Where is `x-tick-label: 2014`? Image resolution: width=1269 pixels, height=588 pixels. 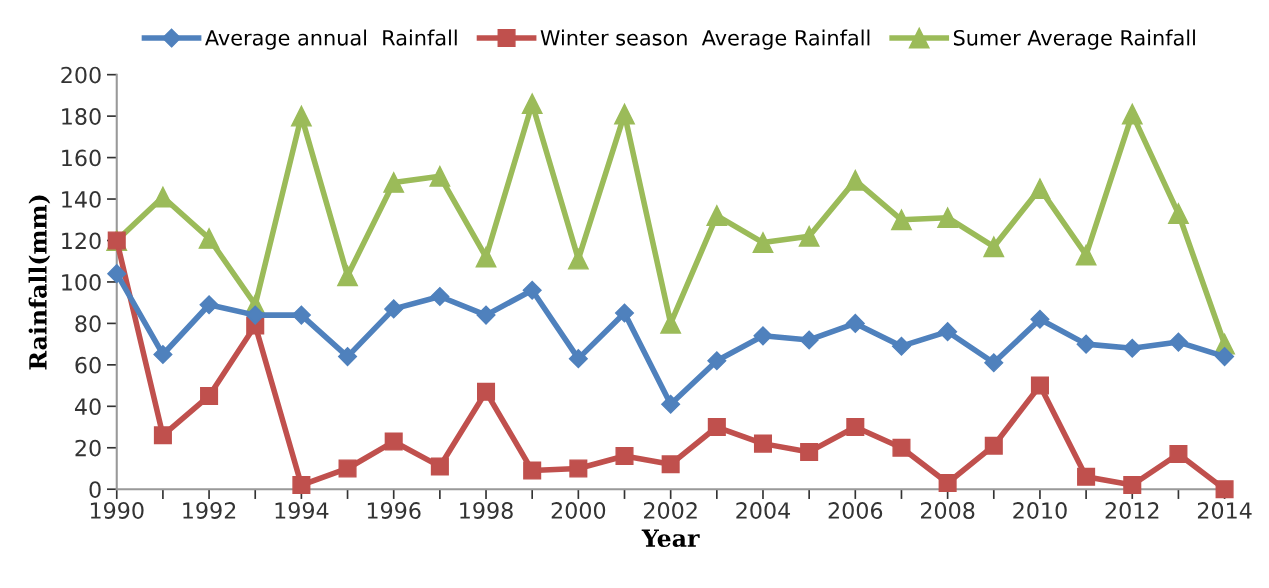 x-tick-label: 2014 is located at coordinates (1224, 510).